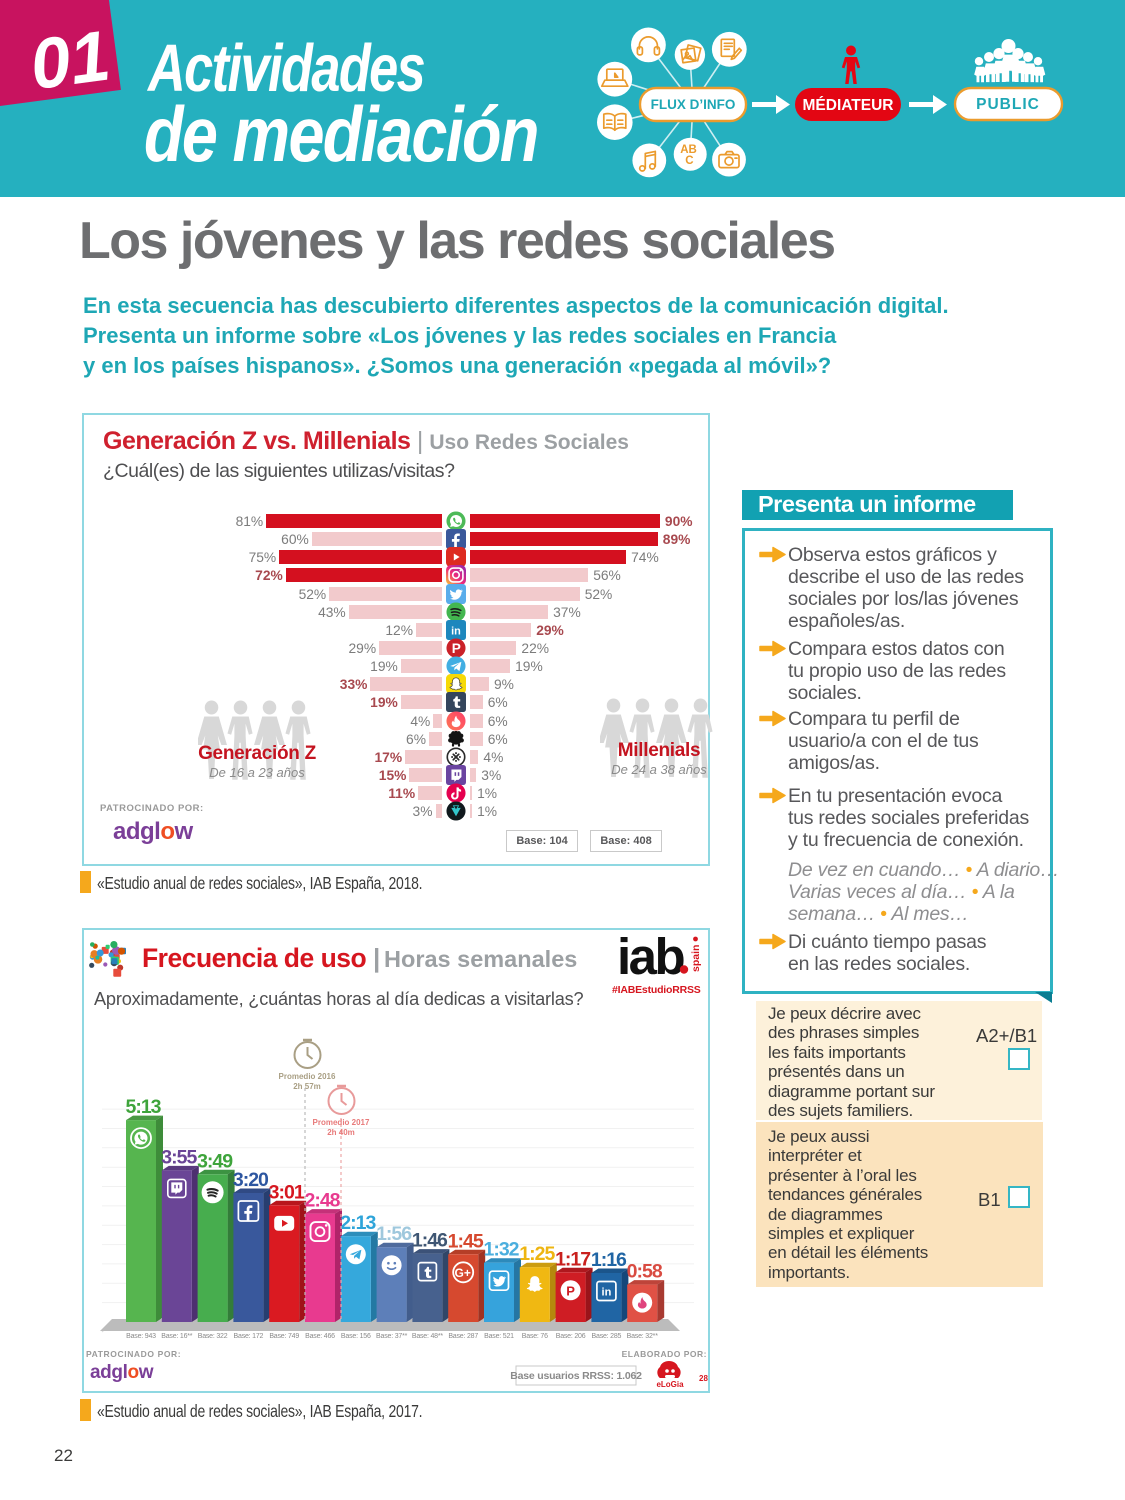 This screenshot has width=1125, height=1500. Describe the element at coordinates (392, 1336) in the screenshot. I see `svg-text: Base: 37**` at that location.